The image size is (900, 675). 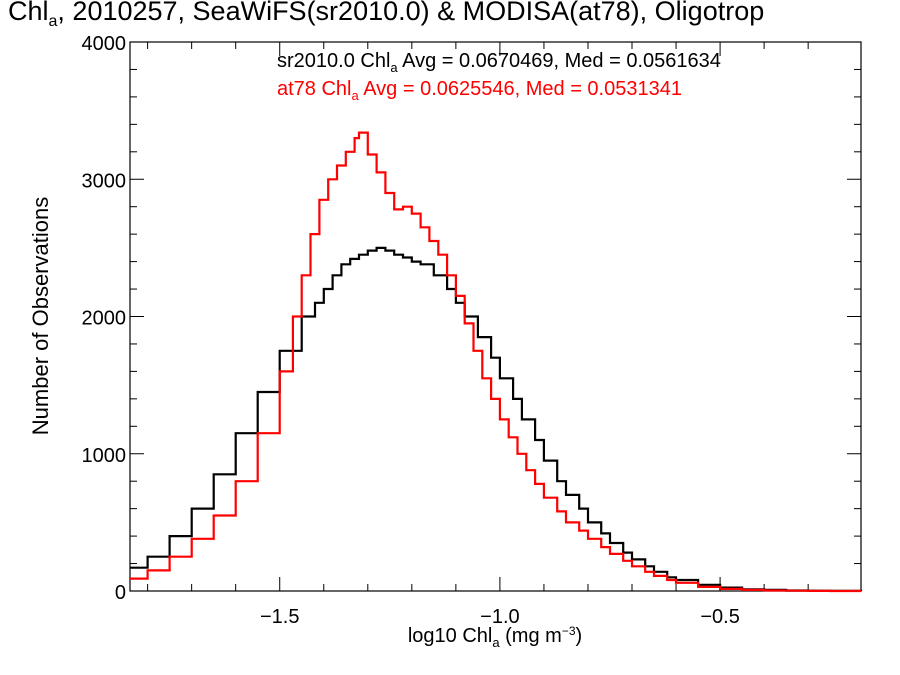 I want to click on xlabel-superscript: −3, so click(x=568, y=631).